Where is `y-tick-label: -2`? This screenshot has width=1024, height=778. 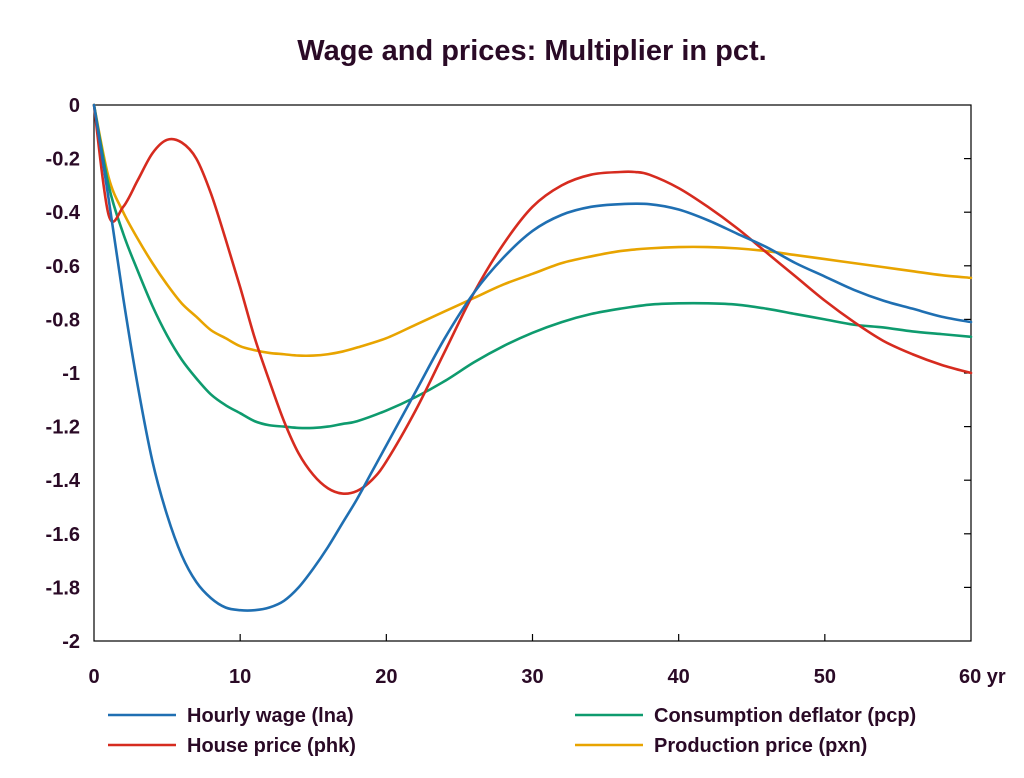 y-tick-label: -2 is located at coordinates (71, 642).